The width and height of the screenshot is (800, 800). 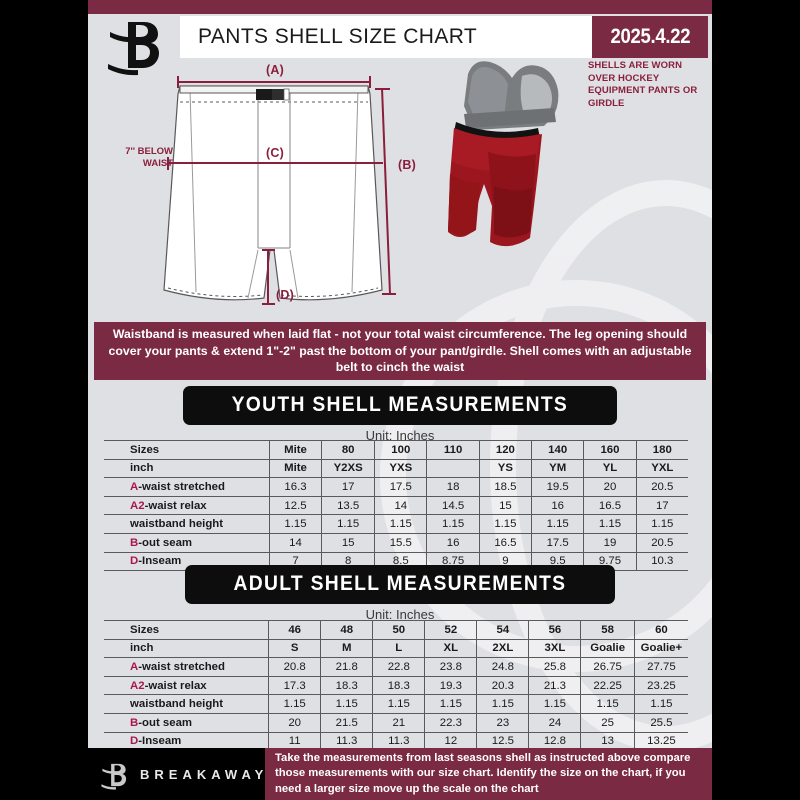 I want to click on table-cell: 11.3, so click(x=347, y=742).